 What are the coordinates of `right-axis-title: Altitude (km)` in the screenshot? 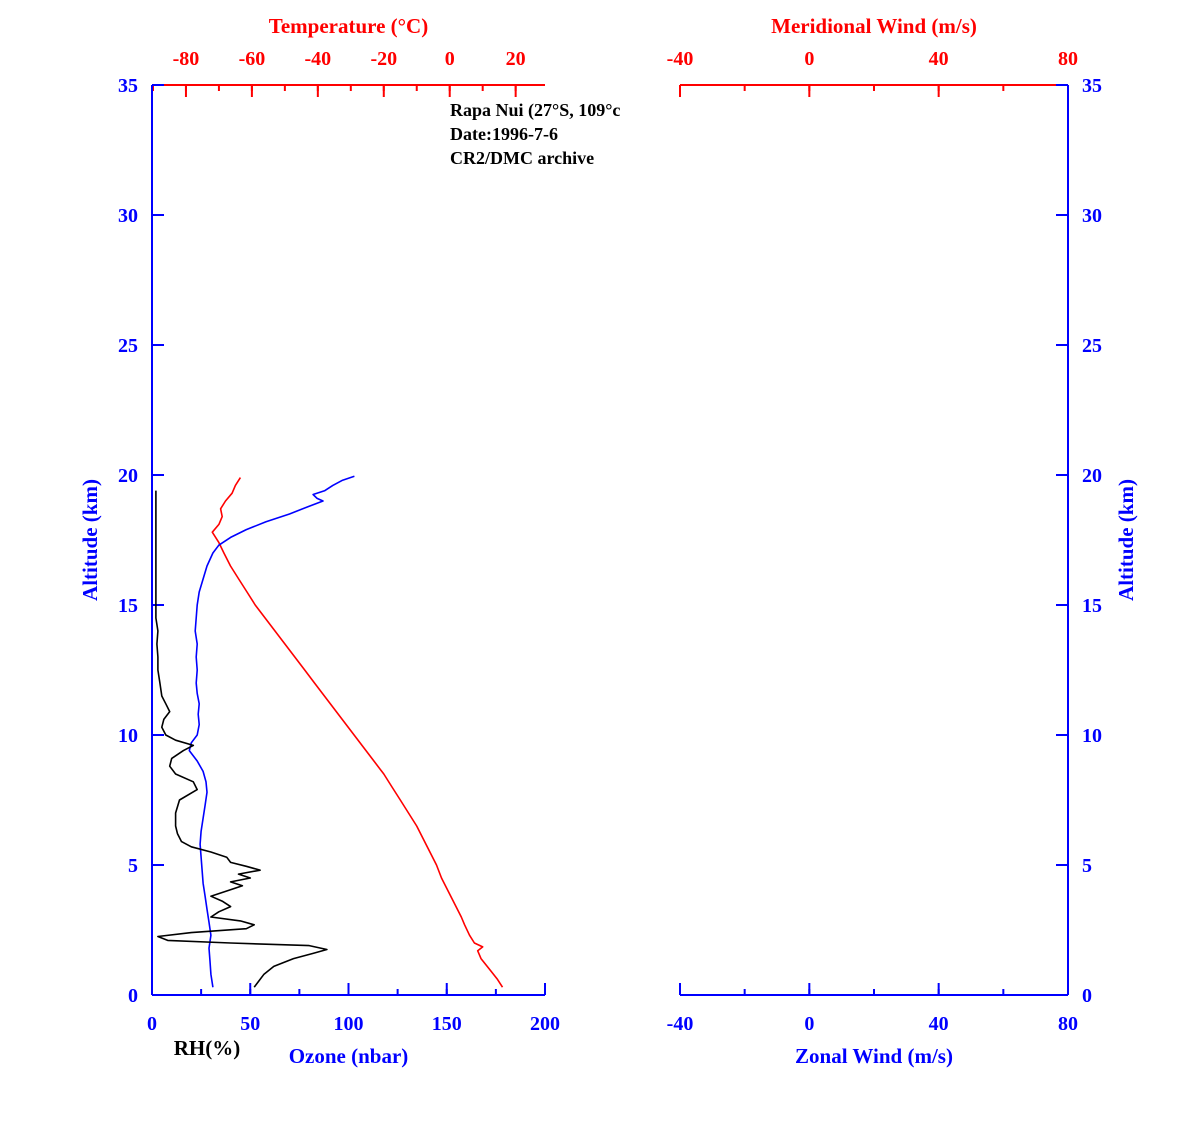 It's located at (1126, 540).